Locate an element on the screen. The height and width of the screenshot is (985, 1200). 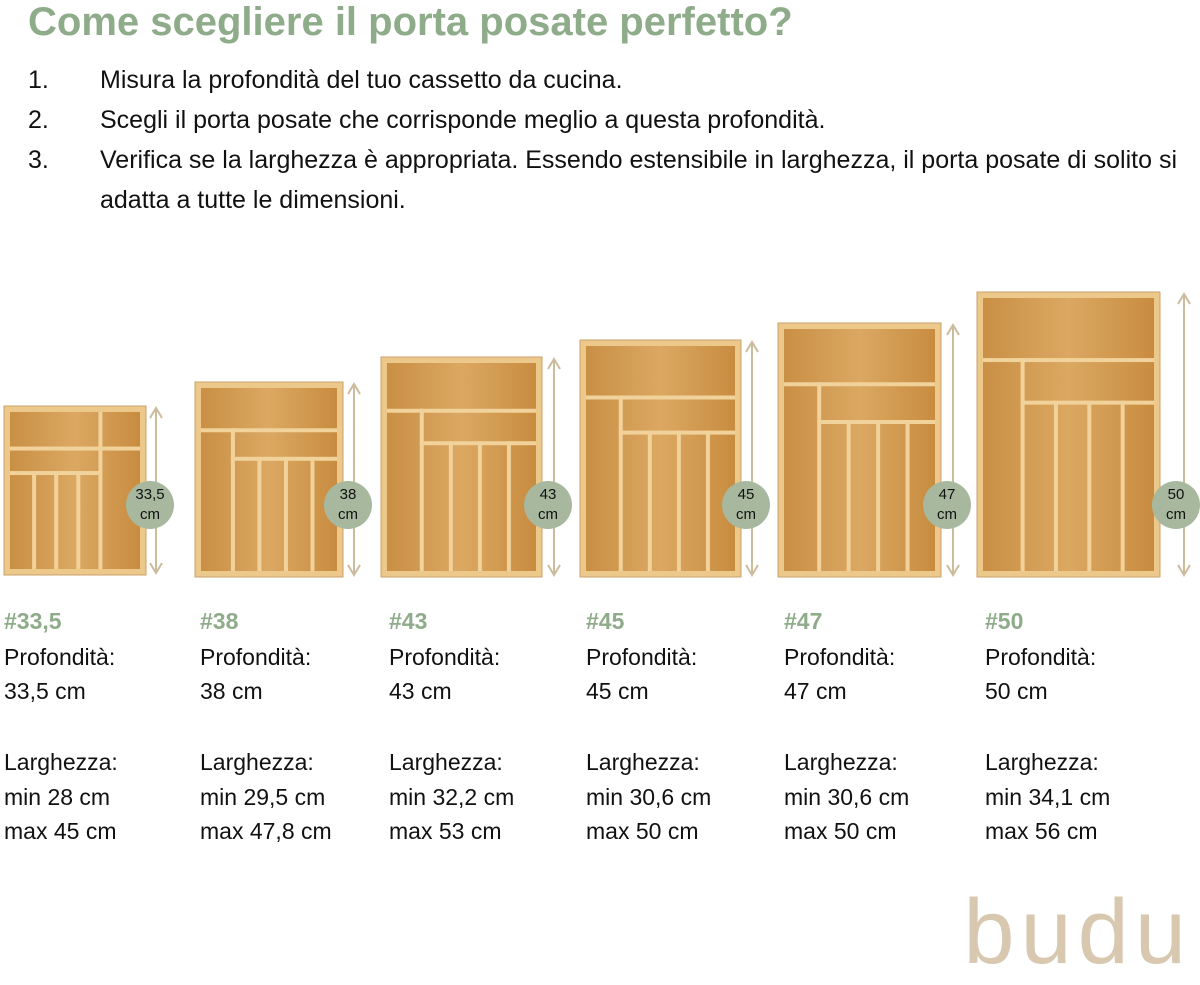
depth-value: 43 cm is located at coordinates (420, 691).